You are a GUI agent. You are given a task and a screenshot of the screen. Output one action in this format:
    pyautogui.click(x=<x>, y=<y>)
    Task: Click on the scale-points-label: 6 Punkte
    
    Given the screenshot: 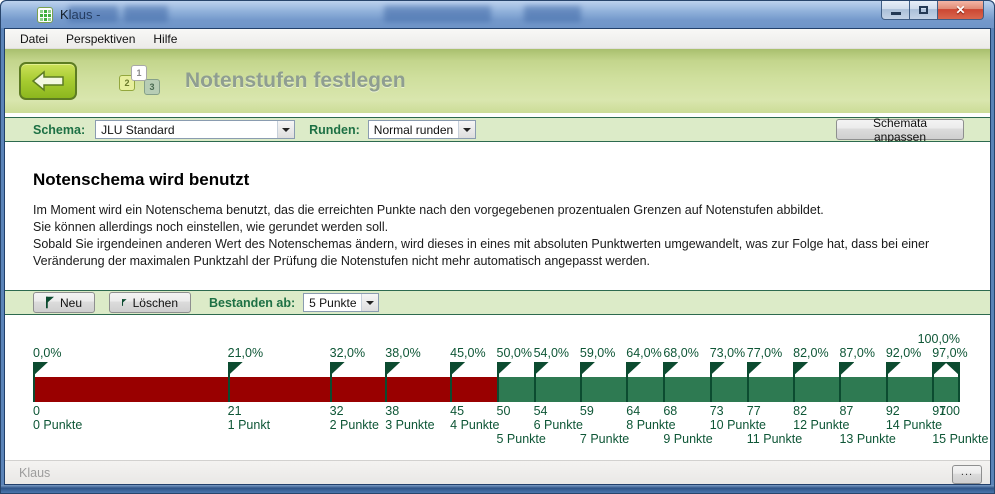 What is the action you would take?
    pyautogui.click(x=558, y=425)
    